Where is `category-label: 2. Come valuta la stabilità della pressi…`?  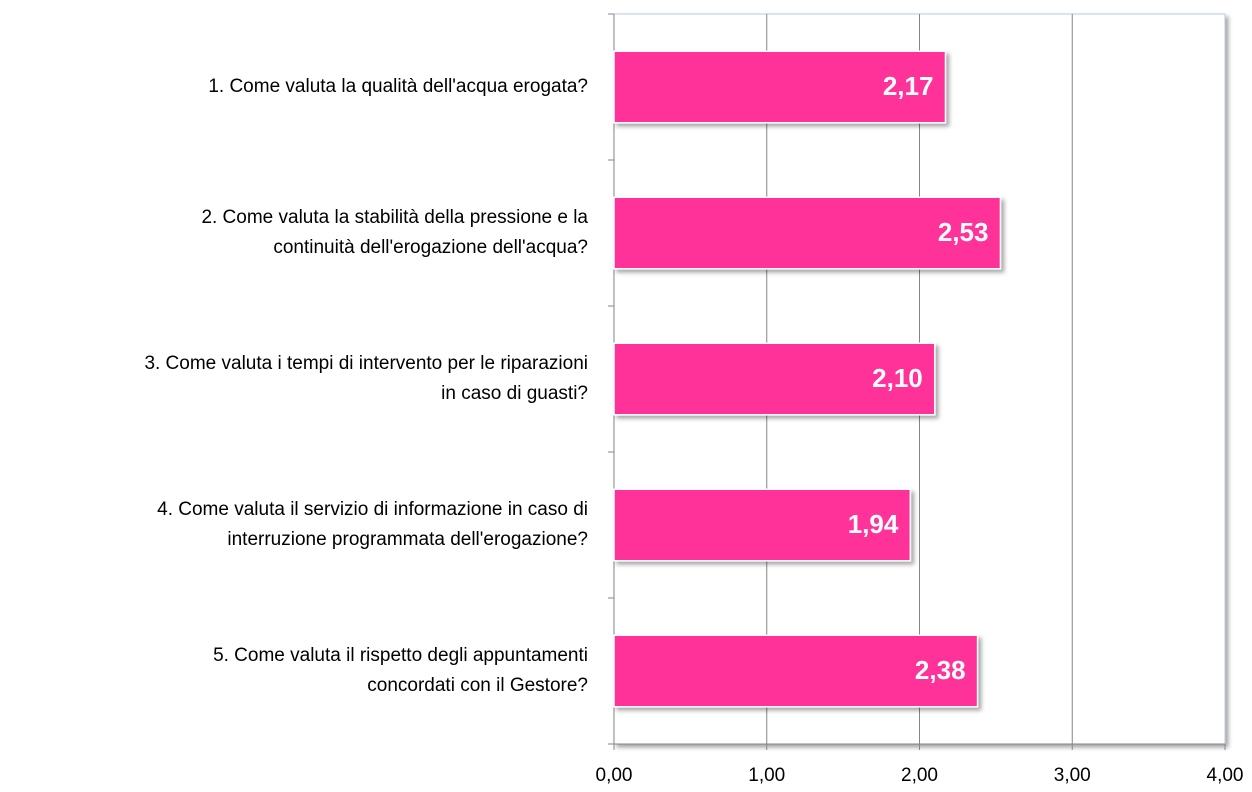
category-label: 2. Come valuta la stabilità della pressi… is located at coordinates (394, 217).